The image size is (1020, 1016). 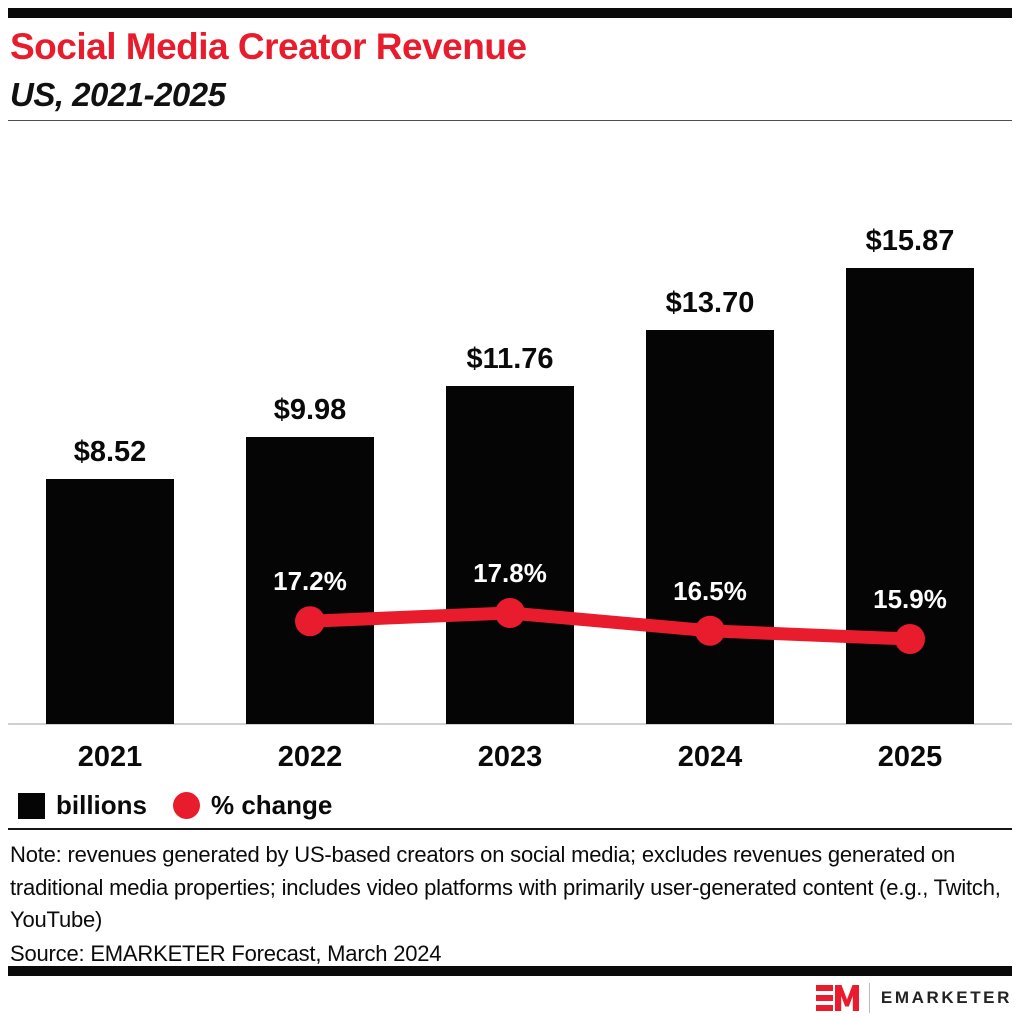 What do you see at coordinates (910, 495) in the screenshot?
I see `revenue-bar-2025` at bounding box center [910, 495].